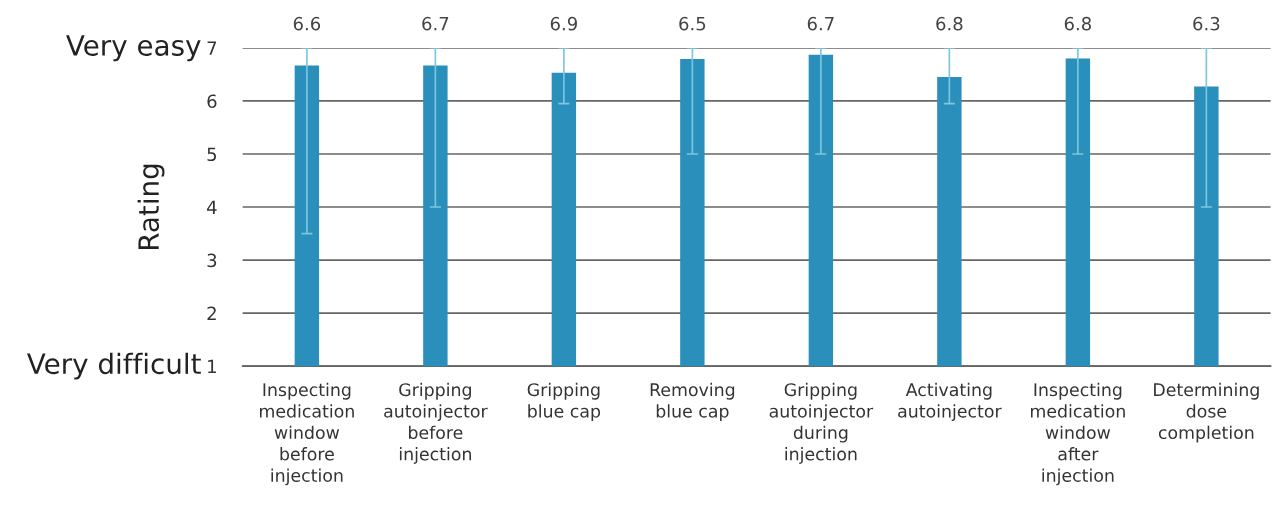  I want to click on y-tick-label: 6, so click(212, 101).